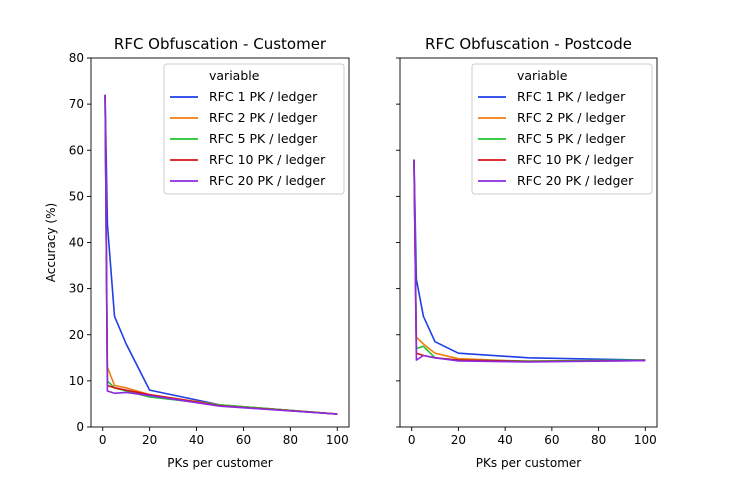 This screenshot has width=729, height=480. What do you see at coordinates (76, 335) in the screenshot?
I see `y-tick-label: 20` at bounding box center [76, 335].